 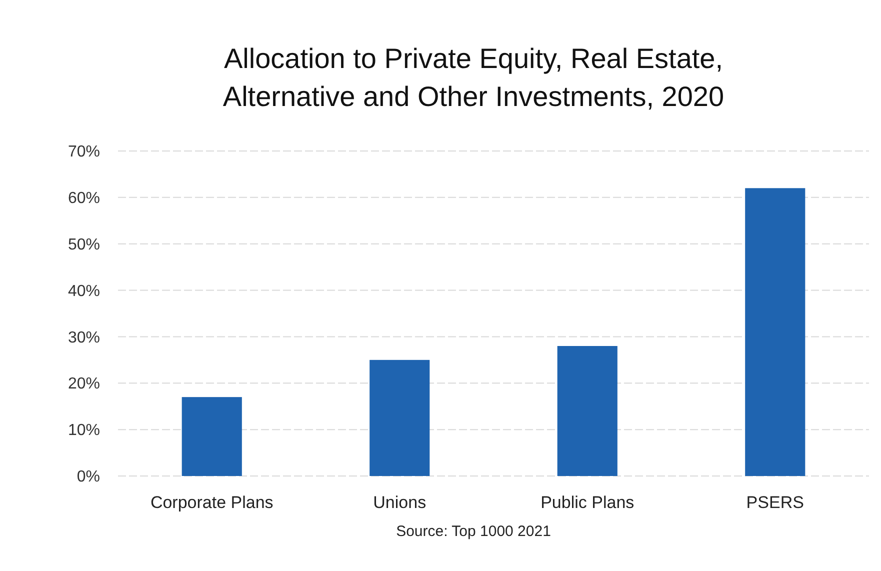 What do you see at coordinates (587, 502) in the screenshot?
I see `x-tick-label: Public Plans` at bounding box center [587, 502].